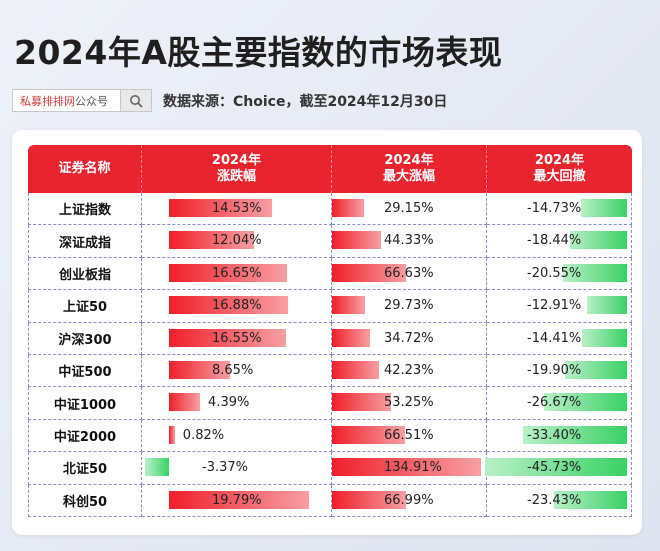  I want to click on search-button, so click(135, 100).